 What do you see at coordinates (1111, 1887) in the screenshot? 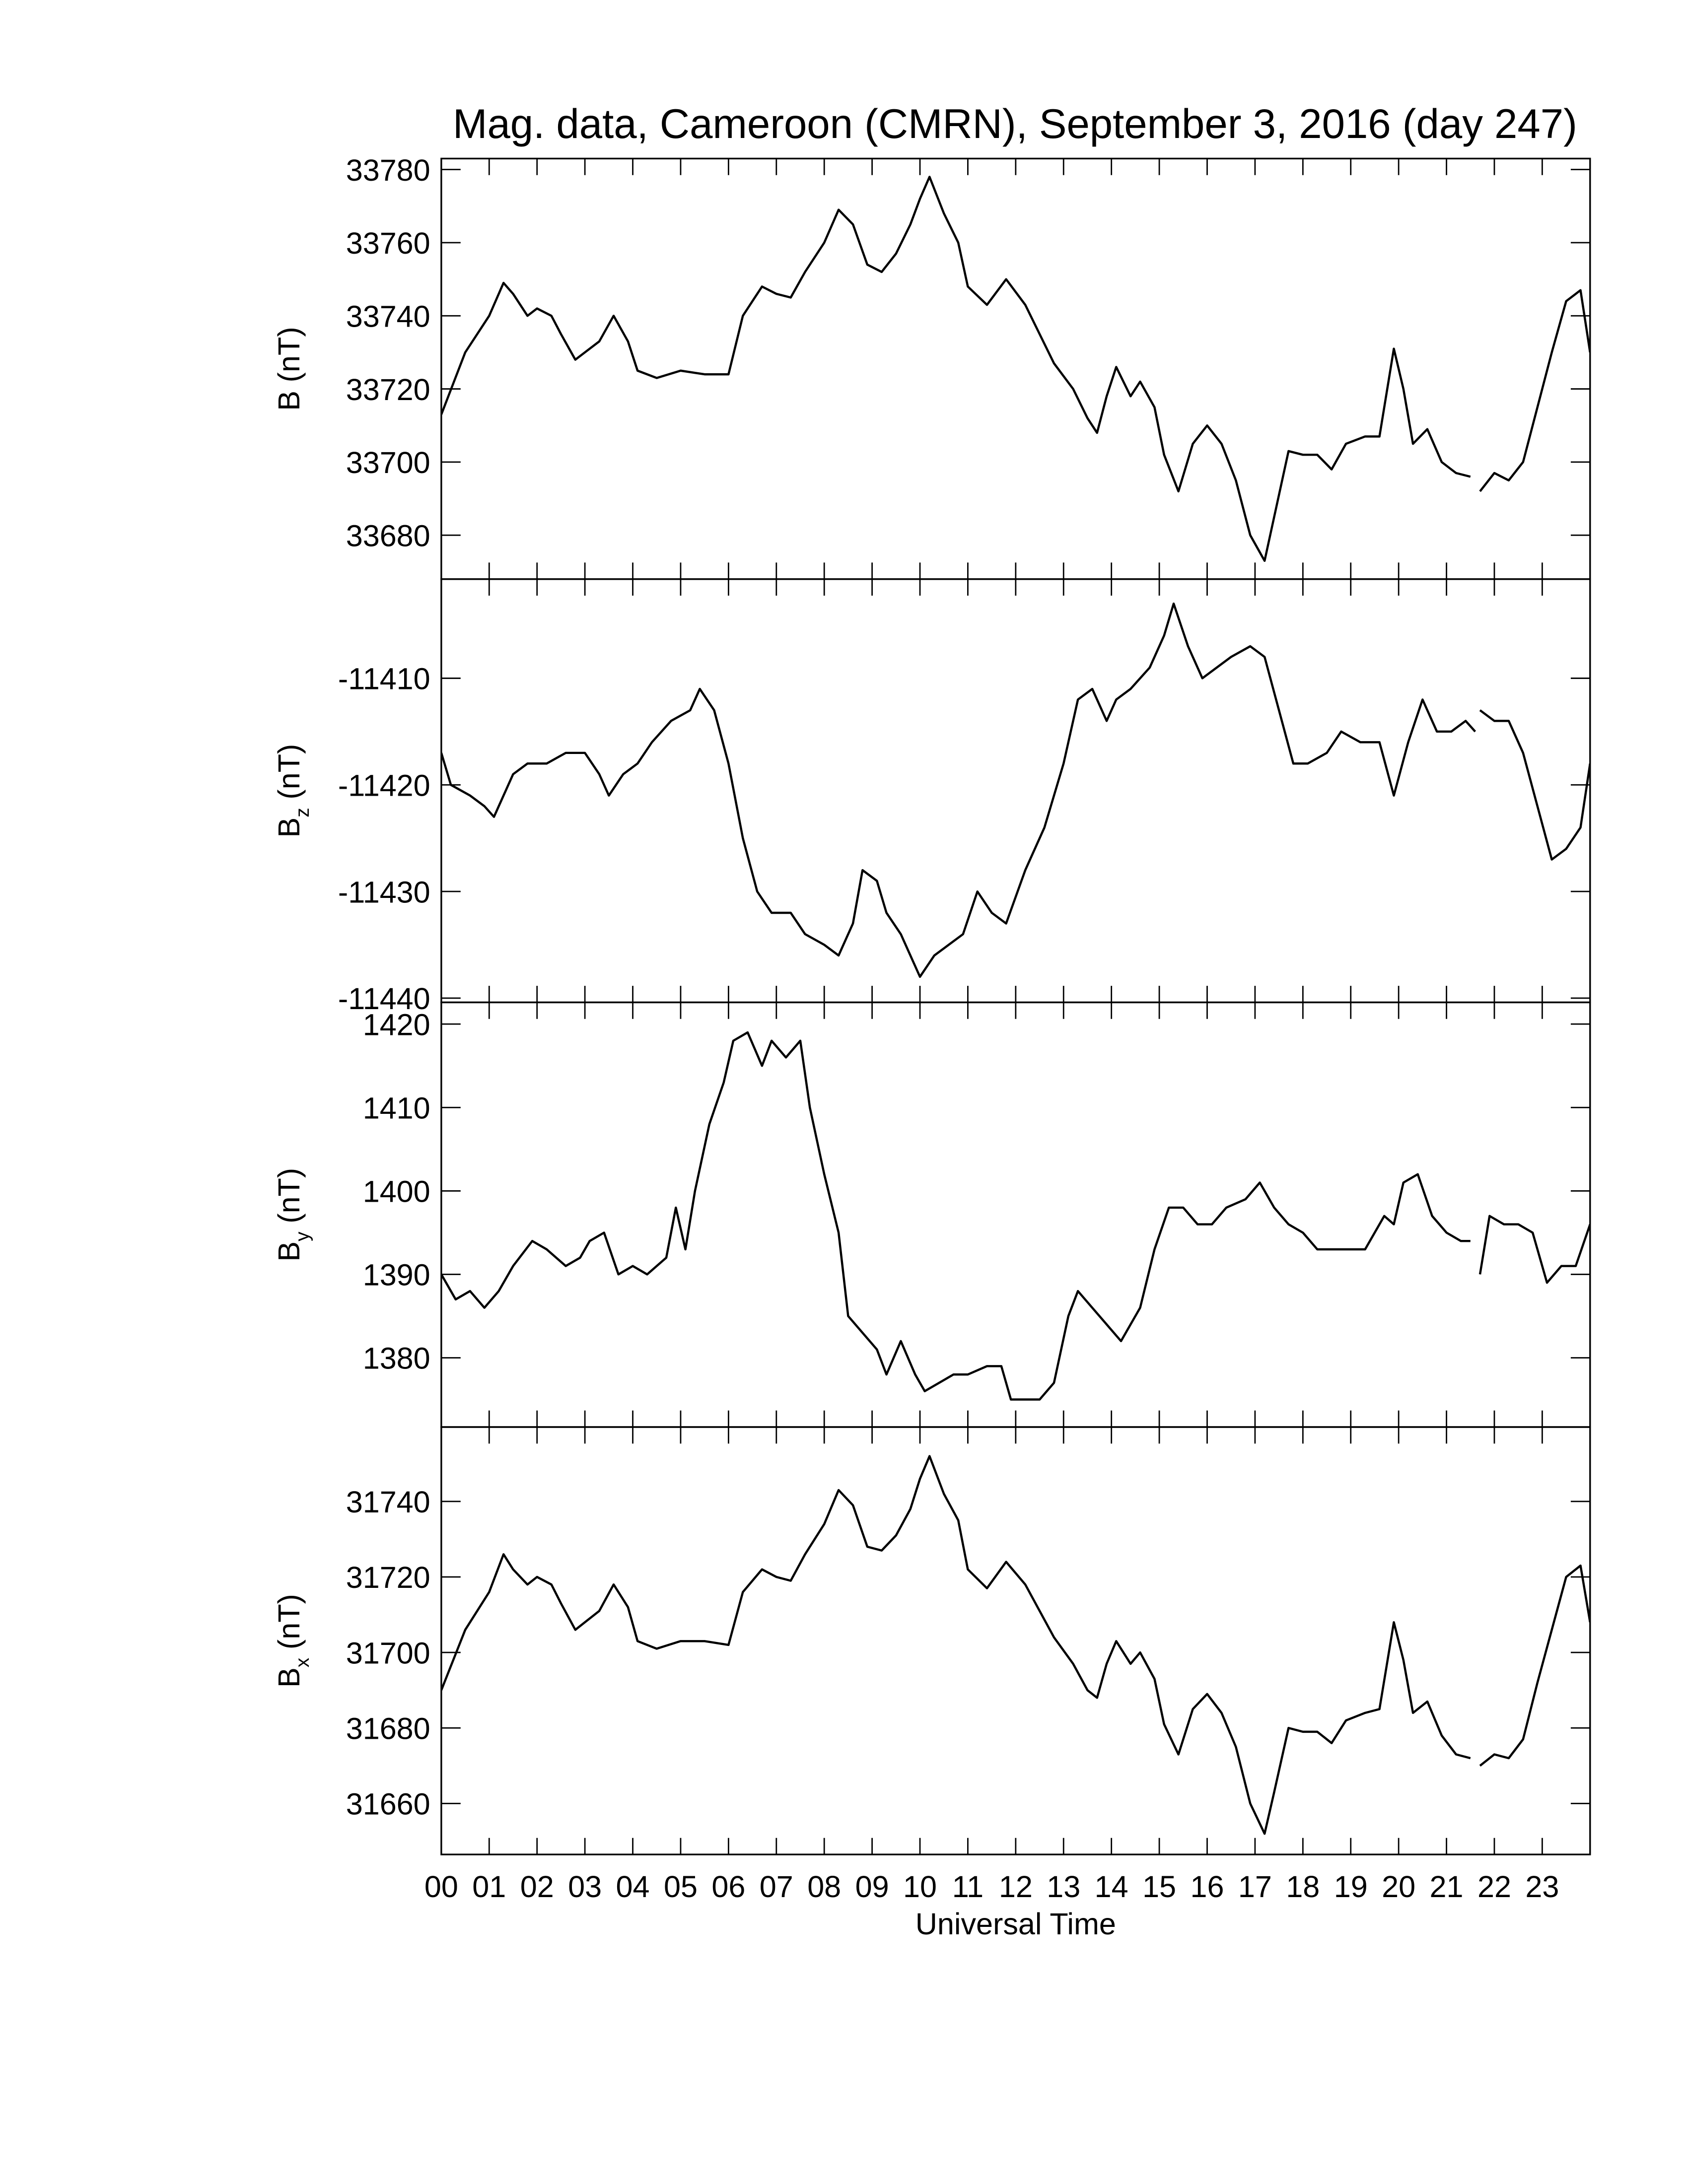
I see `x-tick-label: 14` at bounding box center [1111, 1887].